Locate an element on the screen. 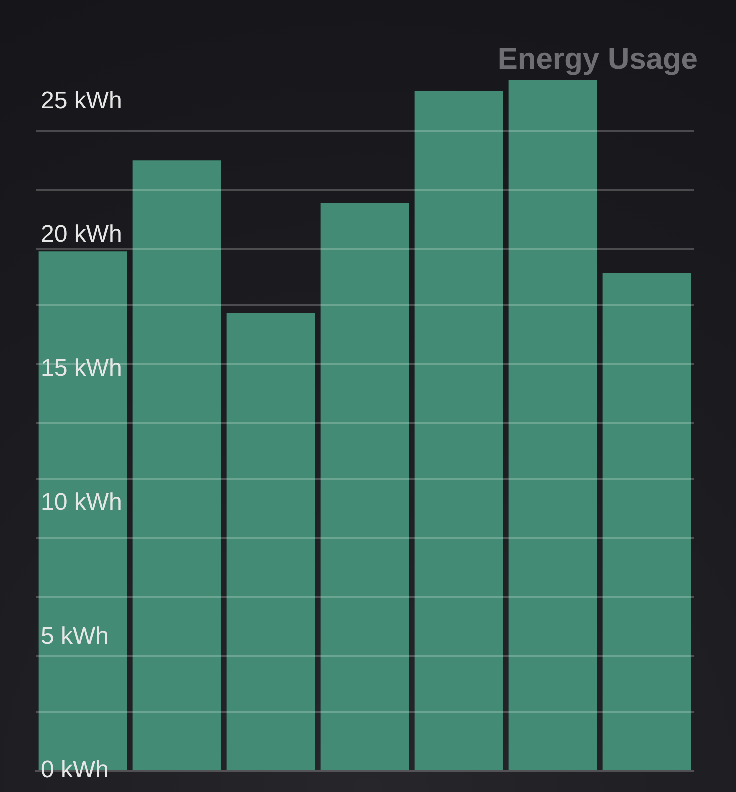 This screenshot has width=736, height=792. text: Energy Usage is located at coordinates (598, 59).